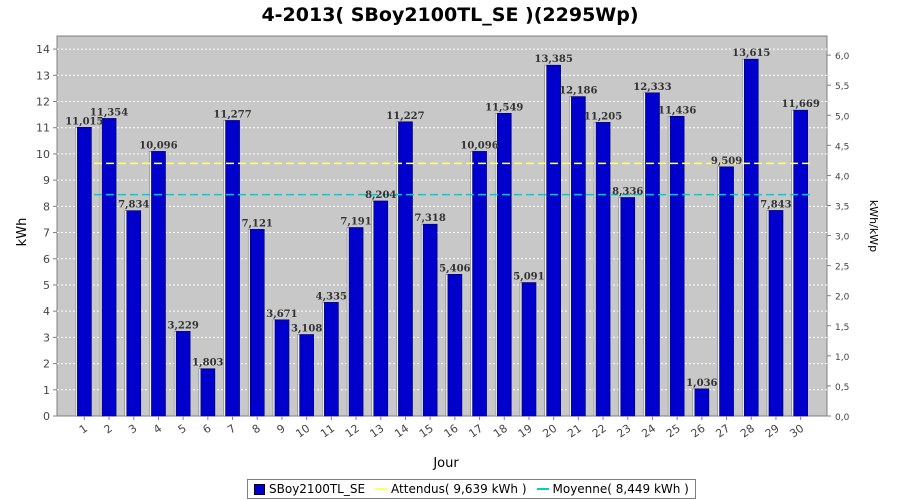  Describe the element at coordinates (451, 489) in the screenshot. I see `legend-item-expected: Attendus( 9,639 kWh )` at that location.